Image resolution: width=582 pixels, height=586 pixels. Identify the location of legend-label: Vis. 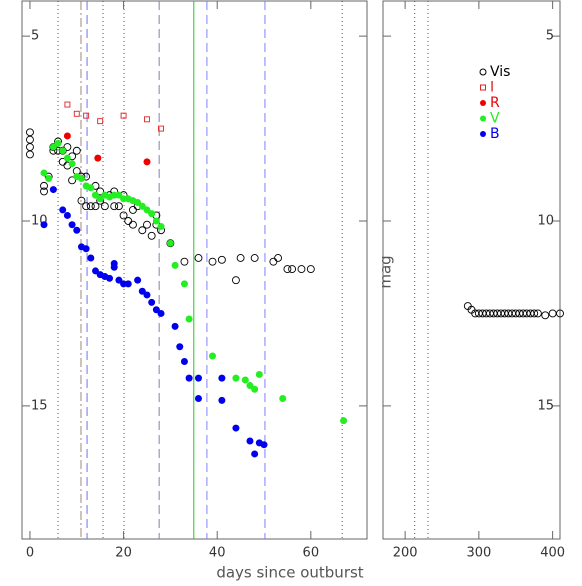
(500, 72).